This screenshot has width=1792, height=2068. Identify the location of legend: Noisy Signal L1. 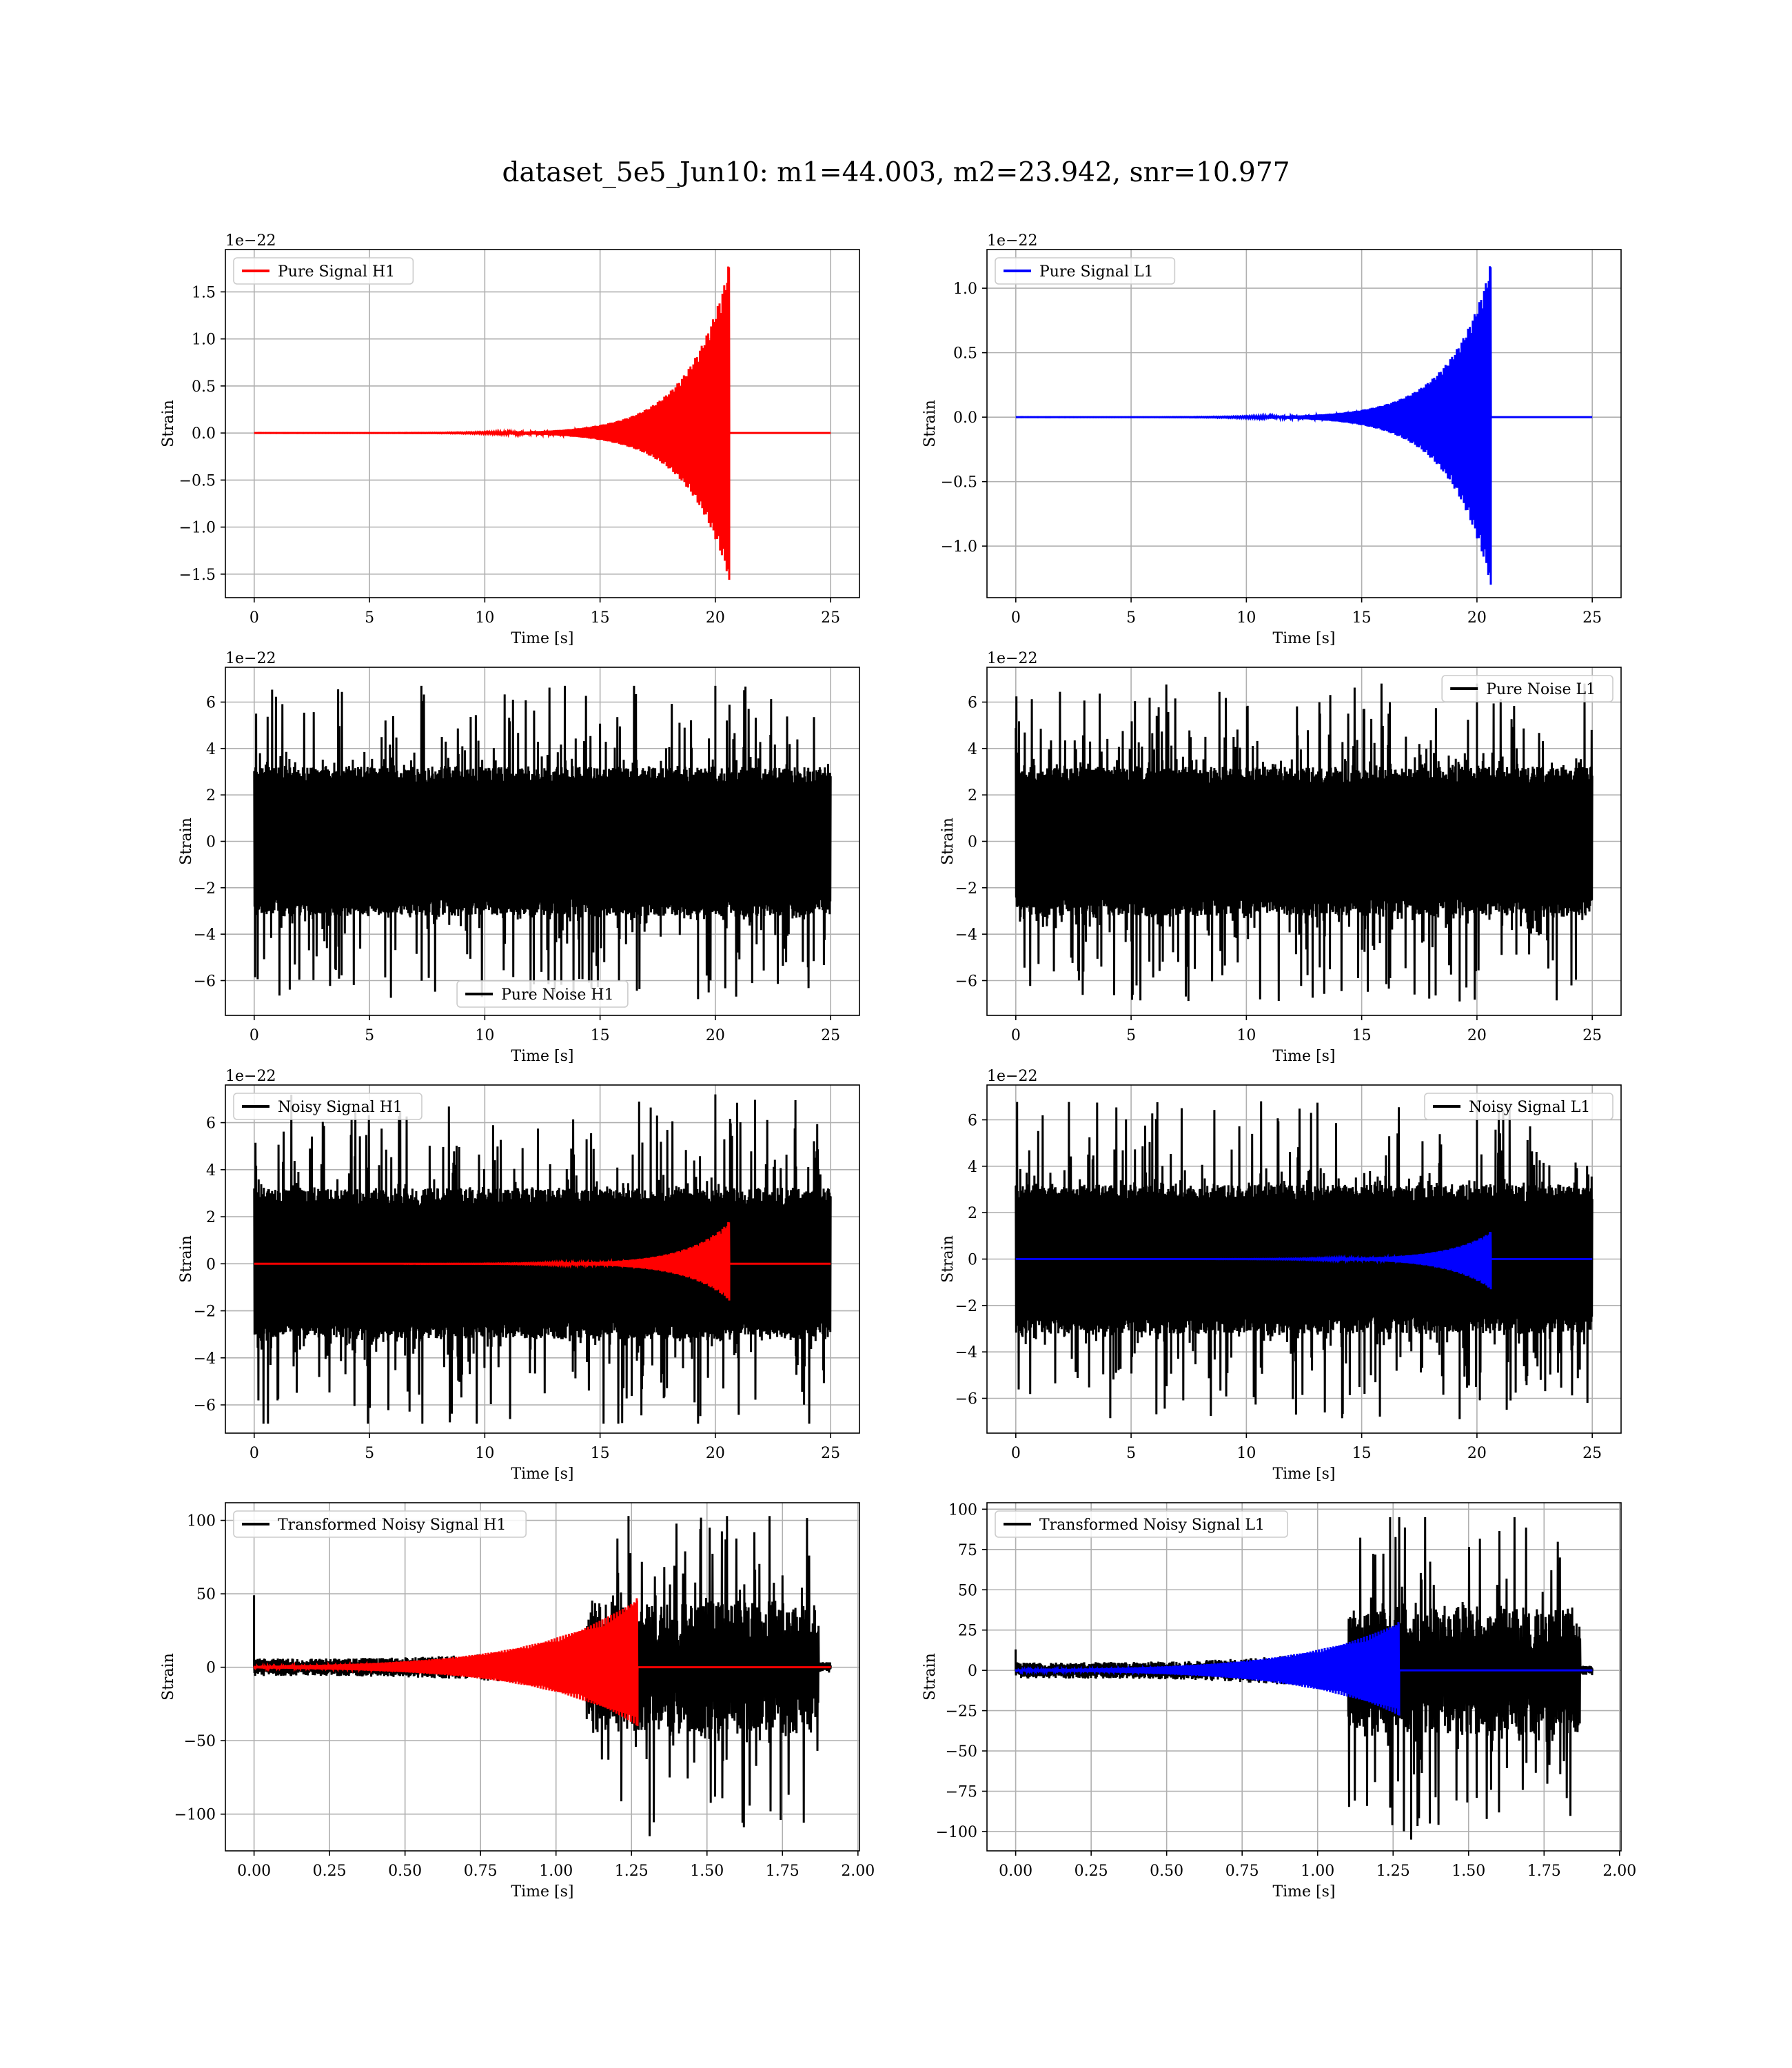
(1518, 1106).